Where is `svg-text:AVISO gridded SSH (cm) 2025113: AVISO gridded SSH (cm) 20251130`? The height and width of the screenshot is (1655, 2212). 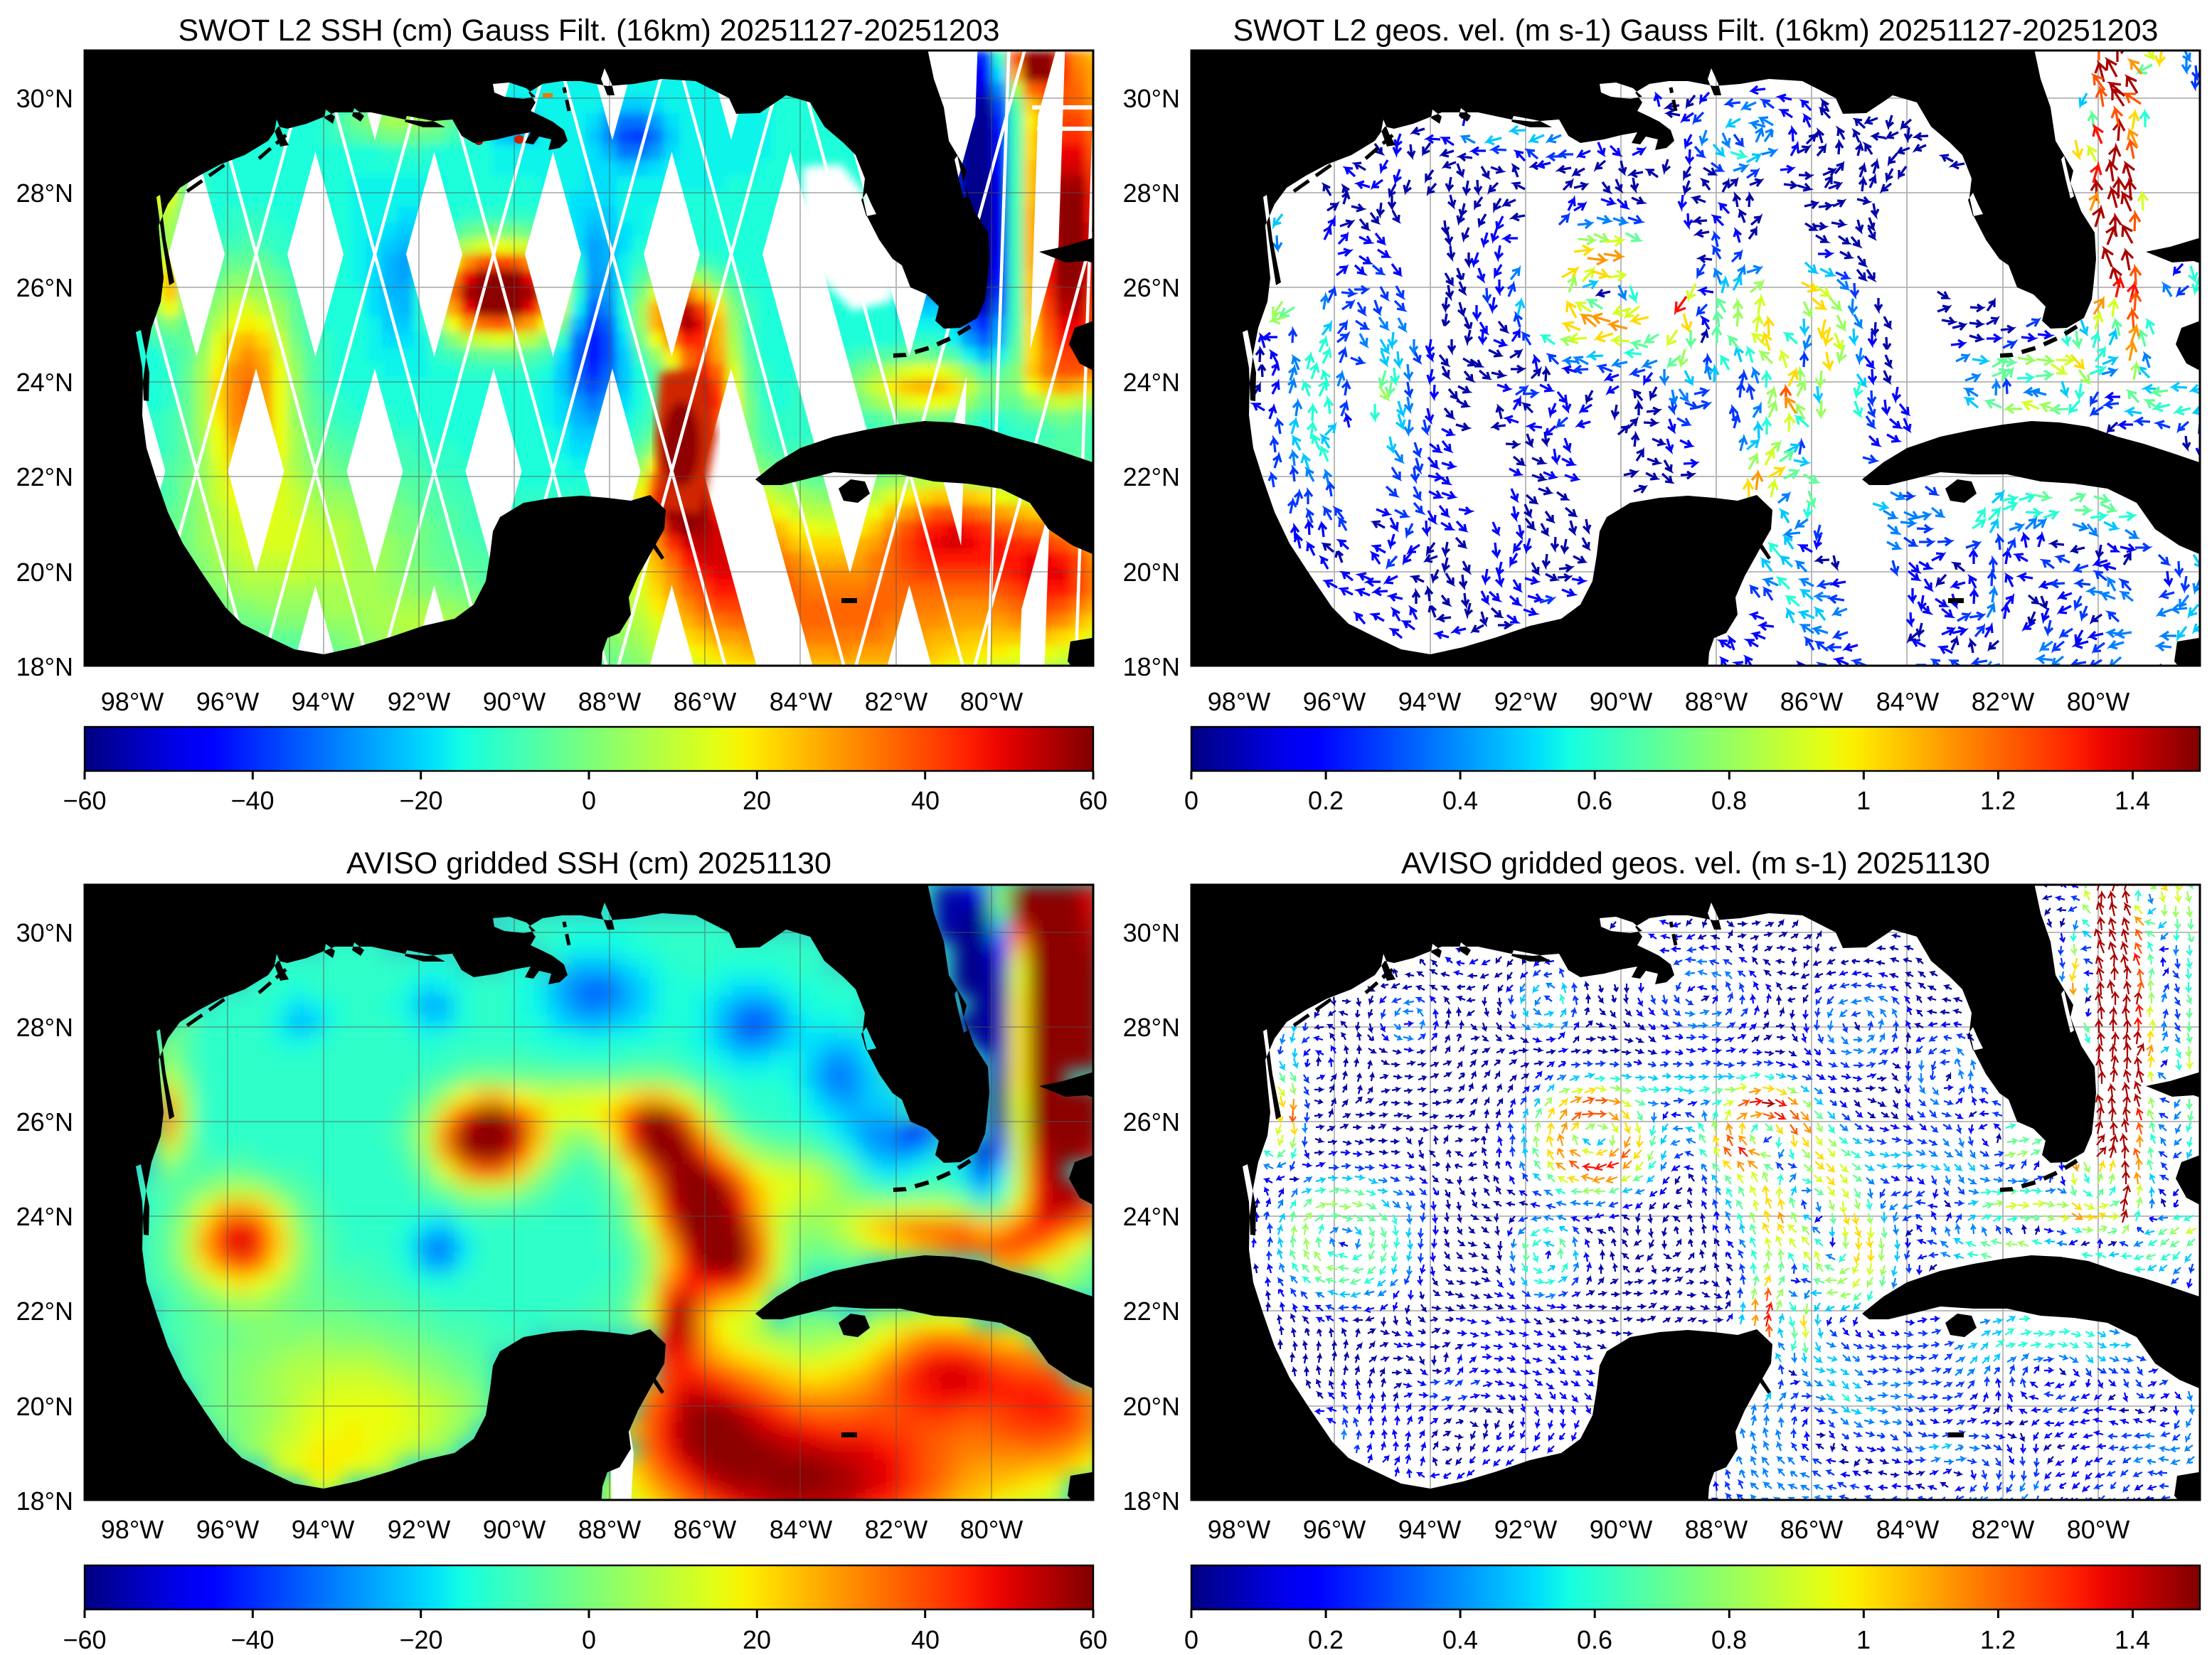
svg-text:AVISO gridded SSH (cm) 2025113: AVISO gridded SSH (cm) 20251130 is located at coordinates (588, 863).